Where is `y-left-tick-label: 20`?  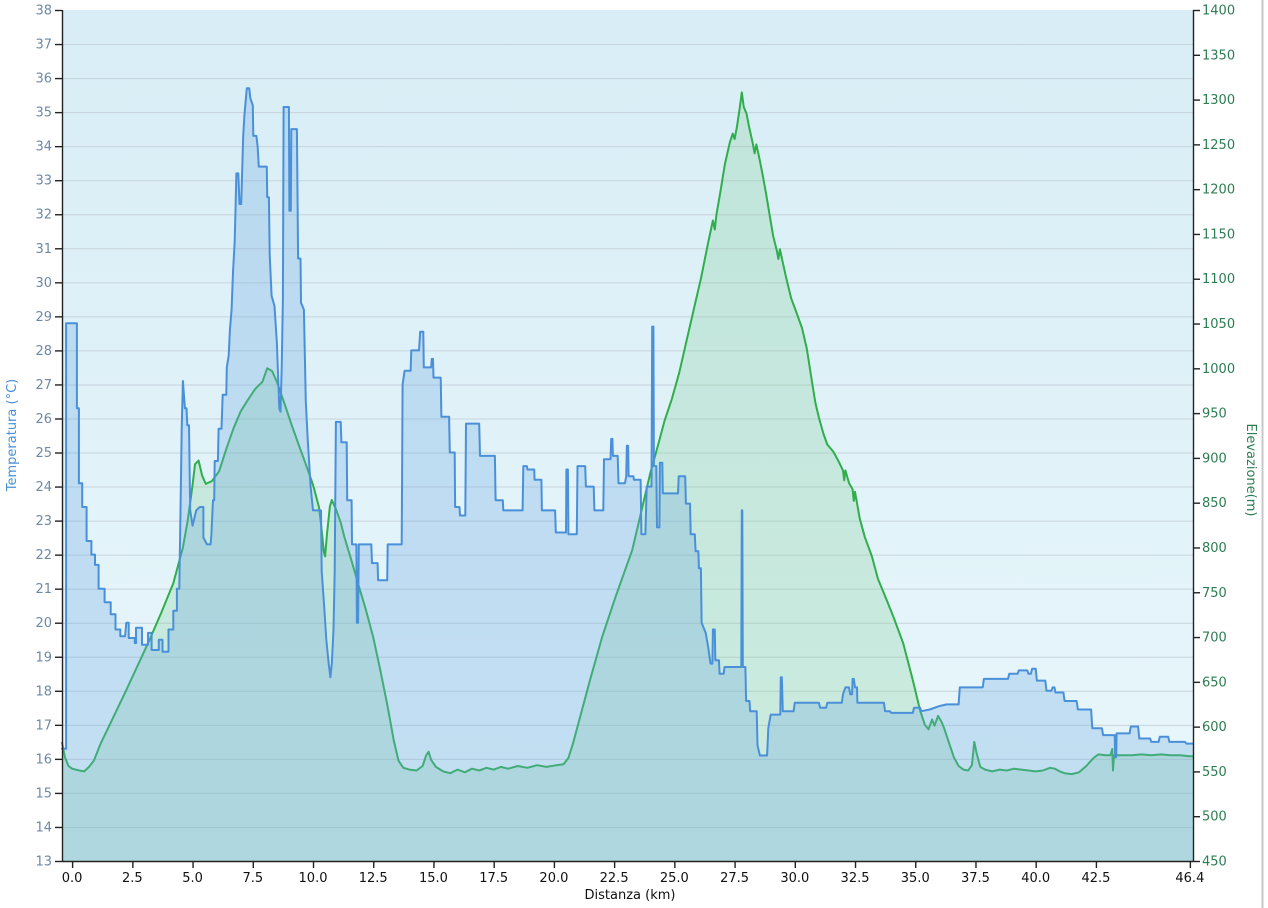 y-left-tick-label: 20 is located at coordinates (43, 623).